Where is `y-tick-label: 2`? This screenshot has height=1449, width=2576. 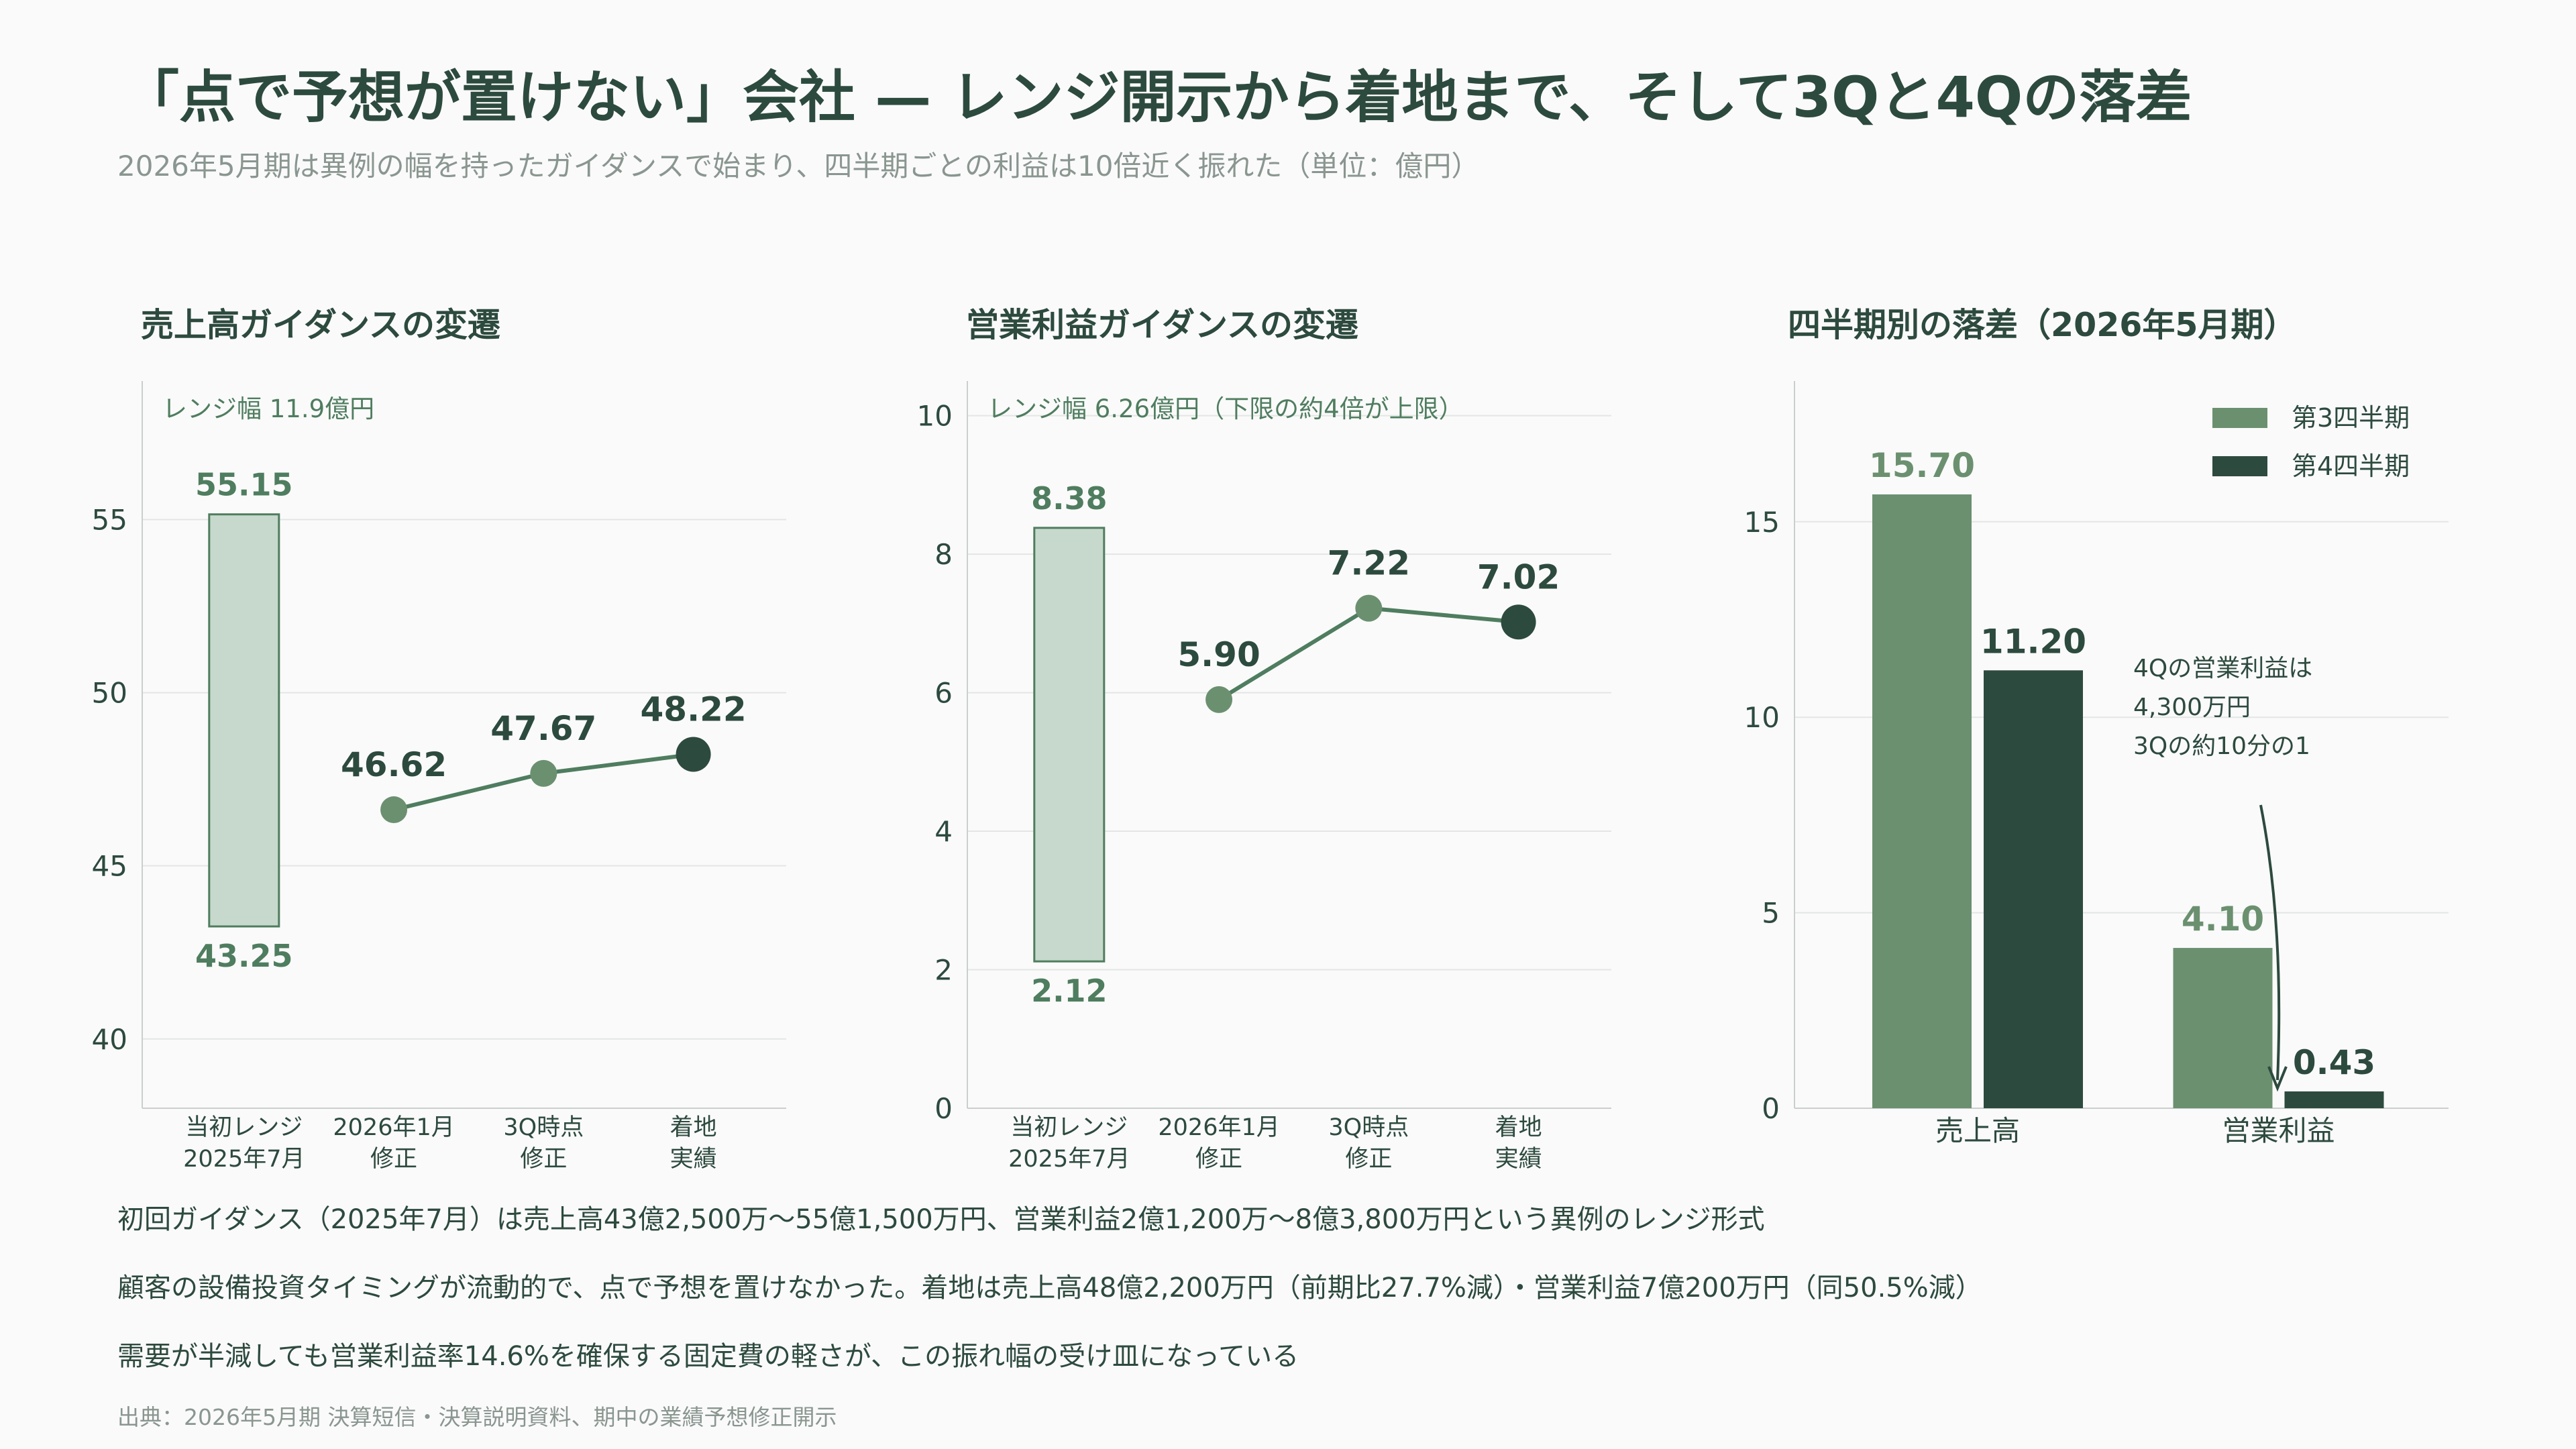
y-tick-label: 2 is located at coordinates (943, 970).